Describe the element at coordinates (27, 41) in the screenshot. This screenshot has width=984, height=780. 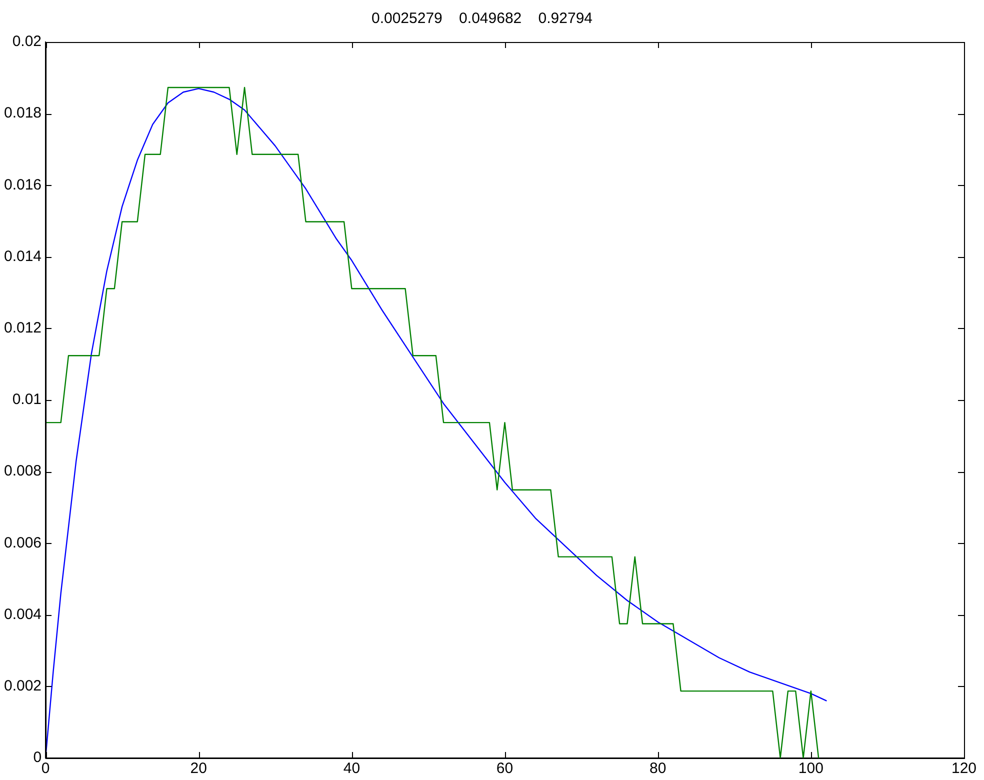
I see `y-tick-label: 0.02` at that location.